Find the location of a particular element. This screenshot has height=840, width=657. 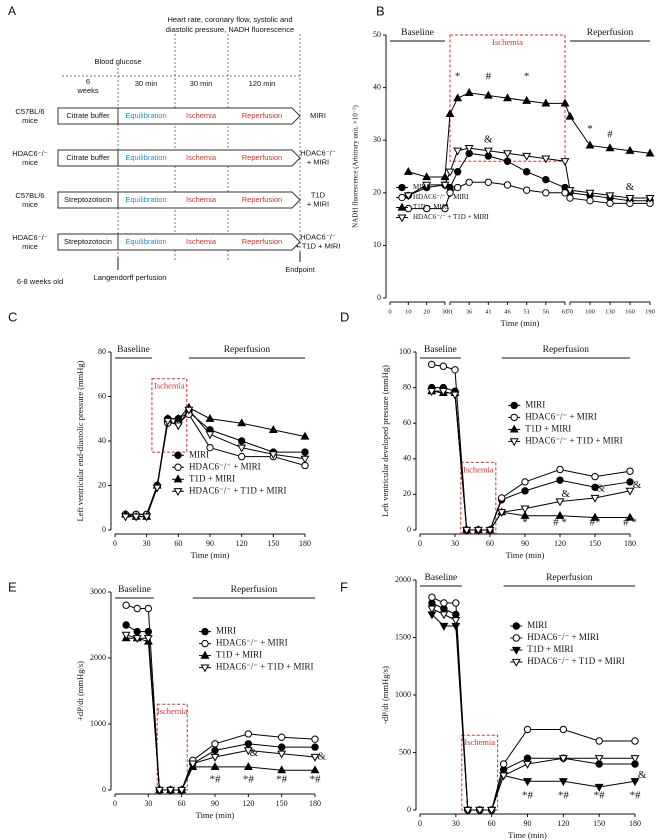

group-label: HDAC6⁻/⁻ is located at coordinates (29, 153).